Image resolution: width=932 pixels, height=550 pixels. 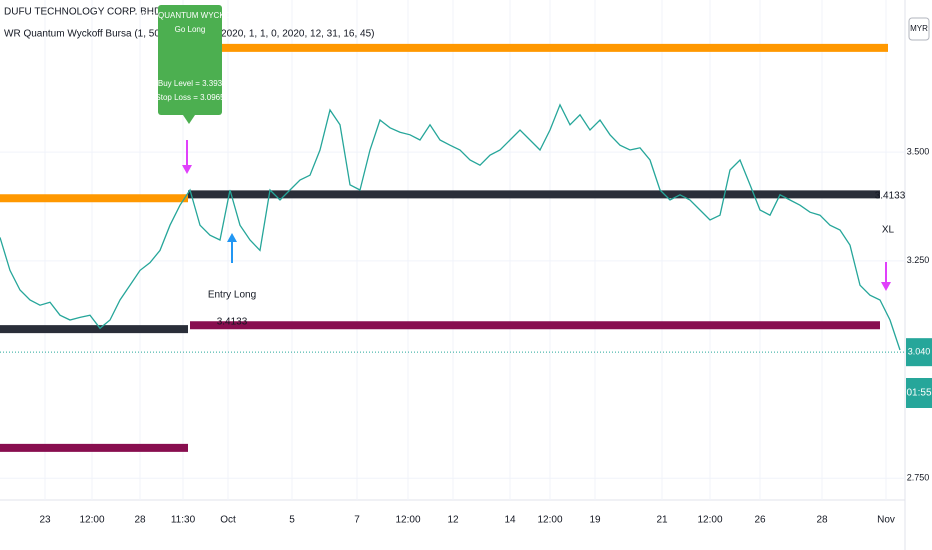 I want to click on x-tick-label: 23, so click(x=45, y=520).